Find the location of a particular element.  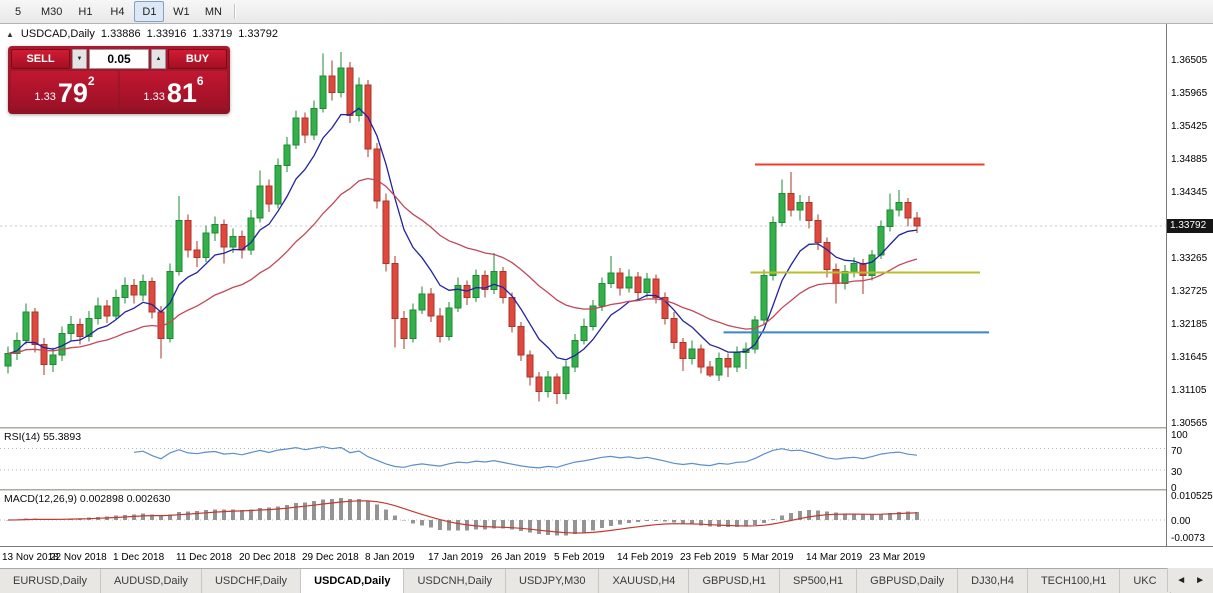

price-axis-label: 1.34345 is located at coordinates (1189, 193).